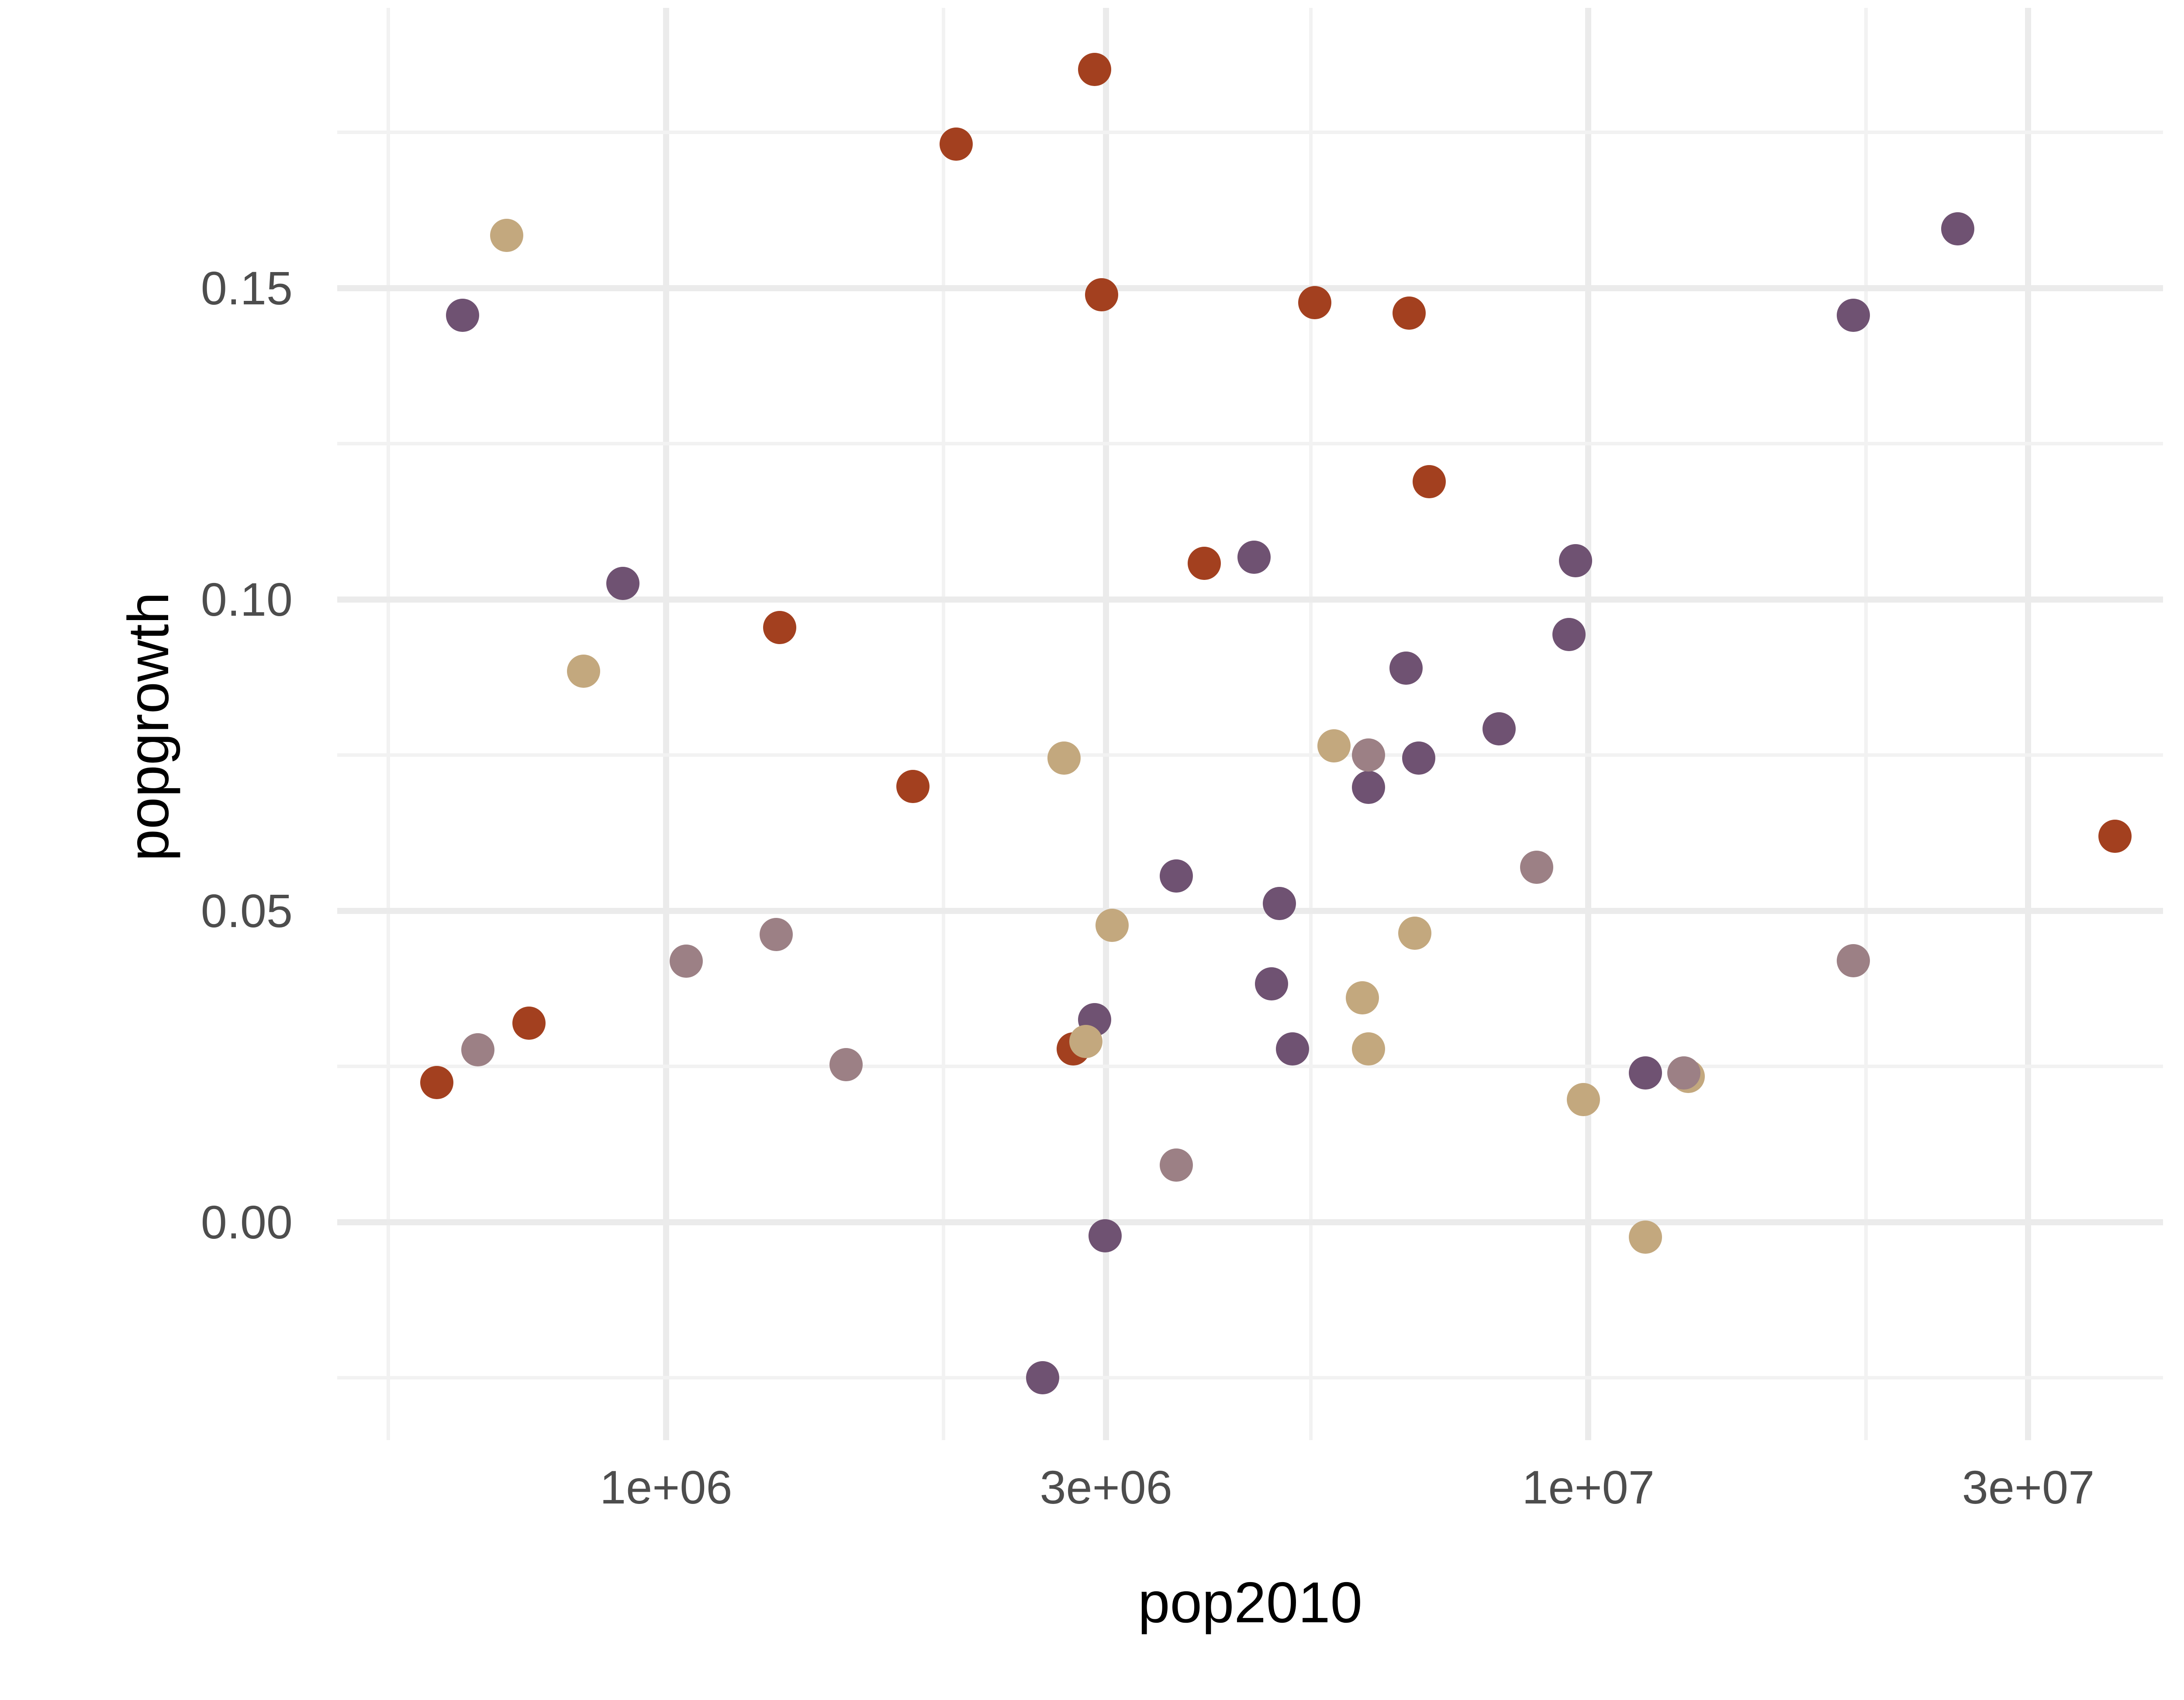 The image size is (2184, 1700). What do you see at coordinates (2028, 1487) in the screenshot?
I see `x-tick-label: 3e+07` at bounding box center [2028, 1487].